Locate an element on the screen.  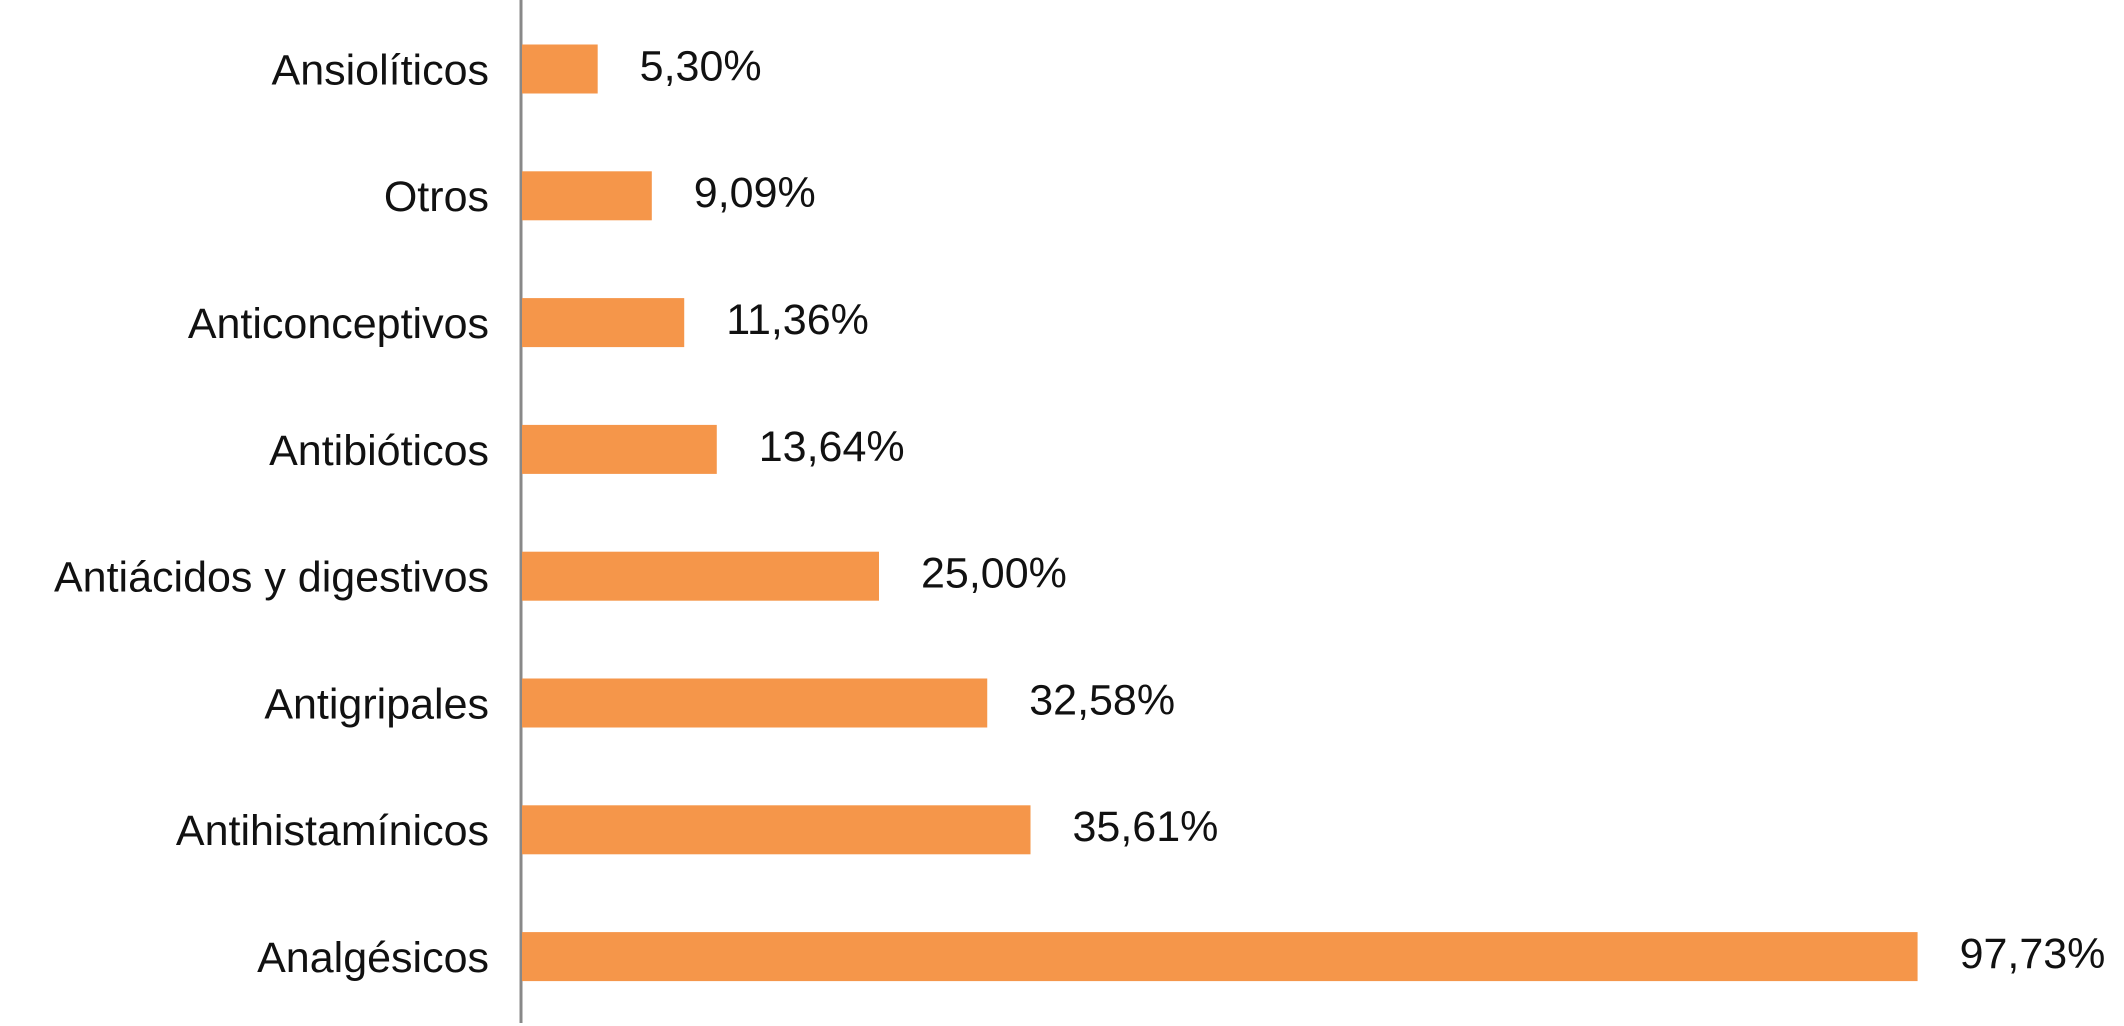
category-label: Antiácidos y digestivos is located at coordinates (271, 578).